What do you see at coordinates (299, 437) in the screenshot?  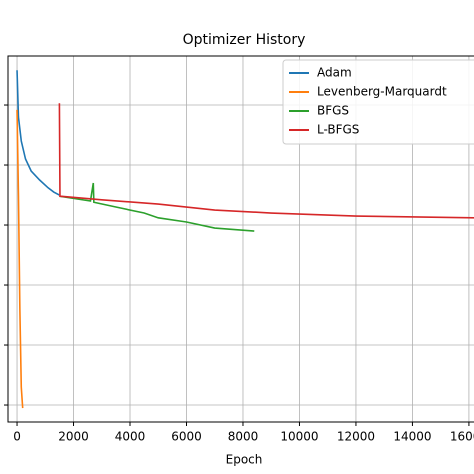 I see `x-tick-label: 10000` at bounding box center [299, 437].